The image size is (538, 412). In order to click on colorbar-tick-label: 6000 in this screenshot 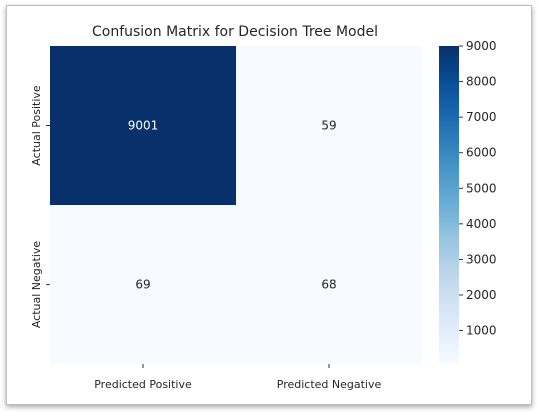, I will do `click(481, 153)`.